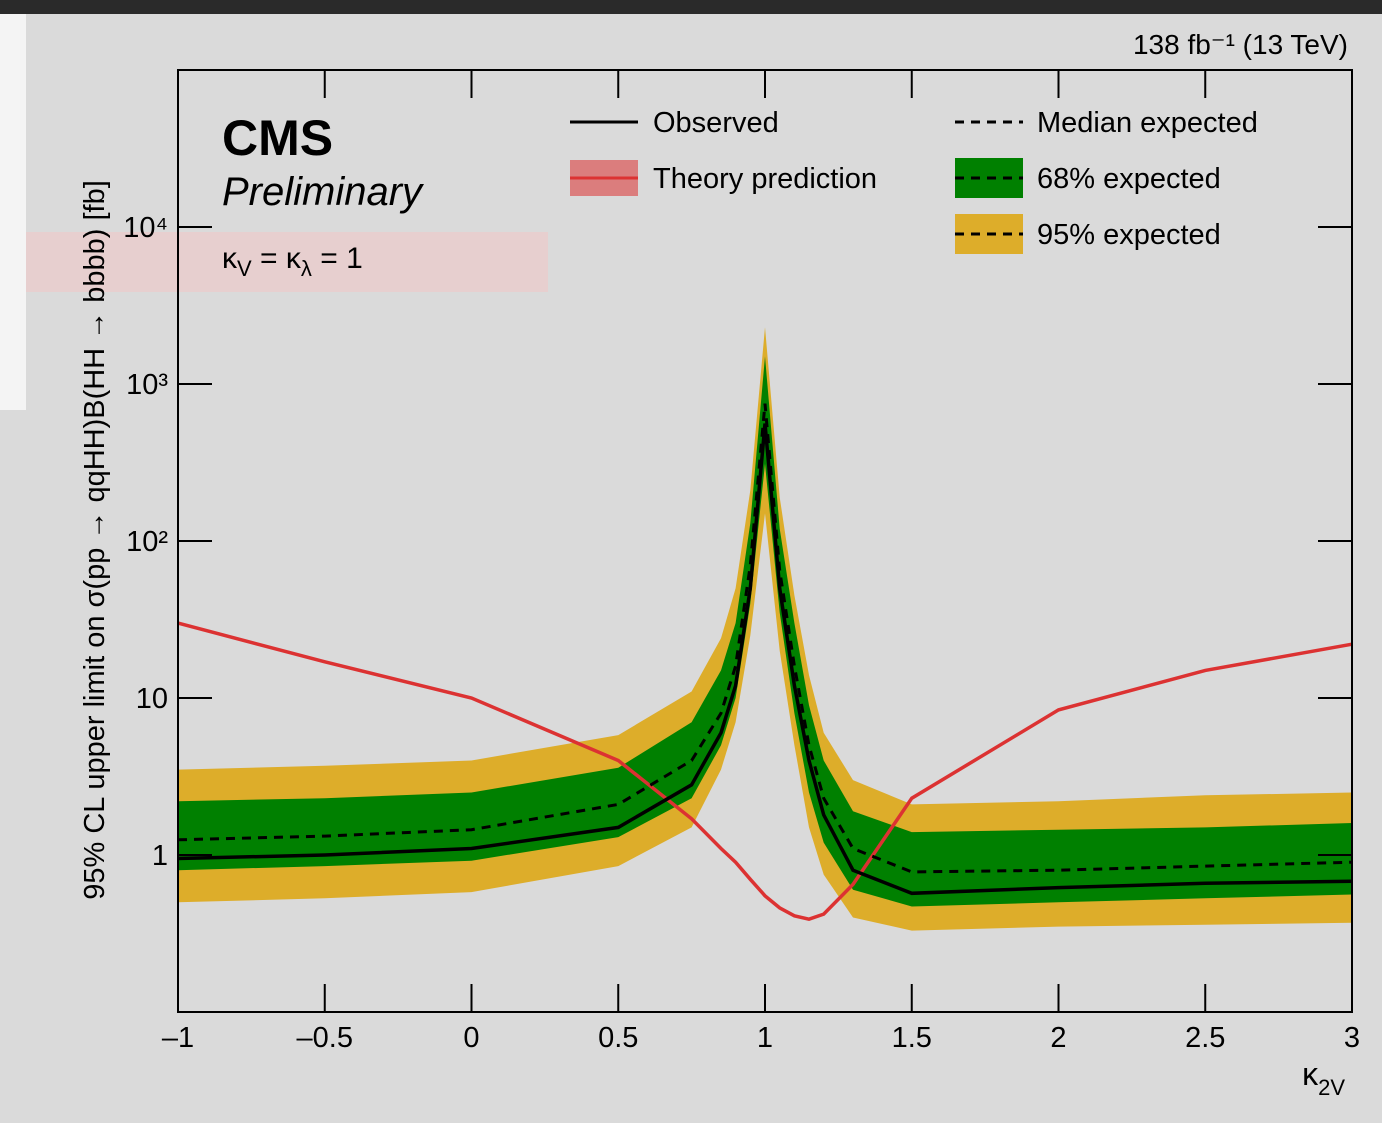 The height and width of the screenshot is (1123, 1382). I want to click on decor-bar, so click(287, 262).